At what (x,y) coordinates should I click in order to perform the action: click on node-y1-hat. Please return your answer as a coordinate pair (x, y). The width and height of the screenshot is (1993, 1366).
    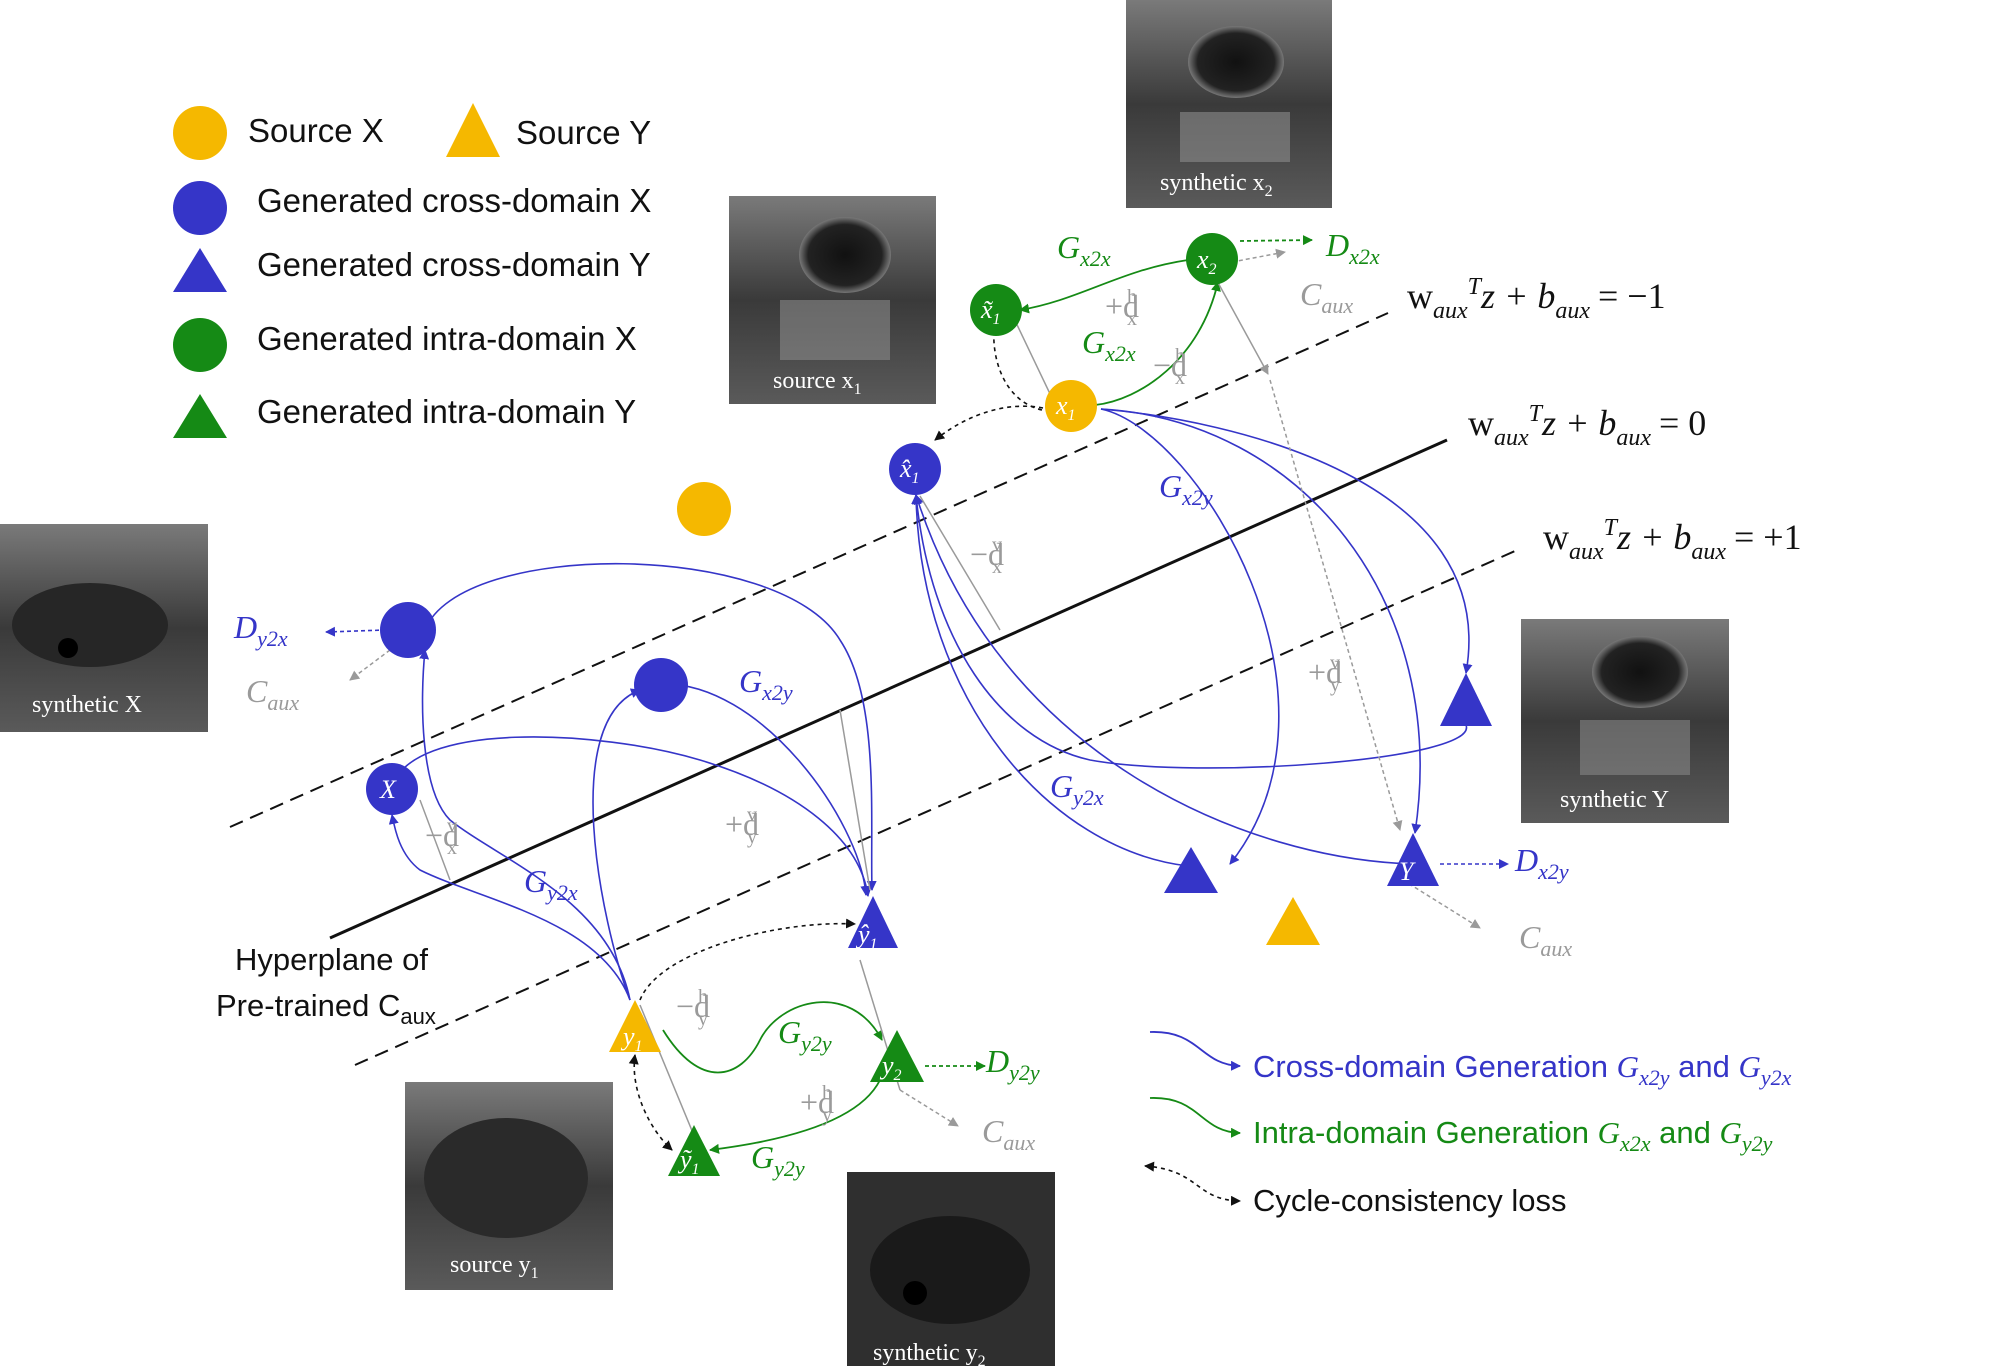
    Looking at the image, I should click on (873, 922).